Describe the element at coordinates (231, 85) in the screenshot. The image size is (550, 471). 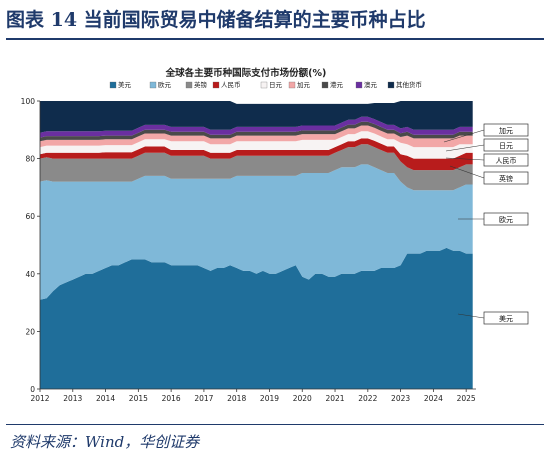
I see `legend-label-3: 人民币` at that location.